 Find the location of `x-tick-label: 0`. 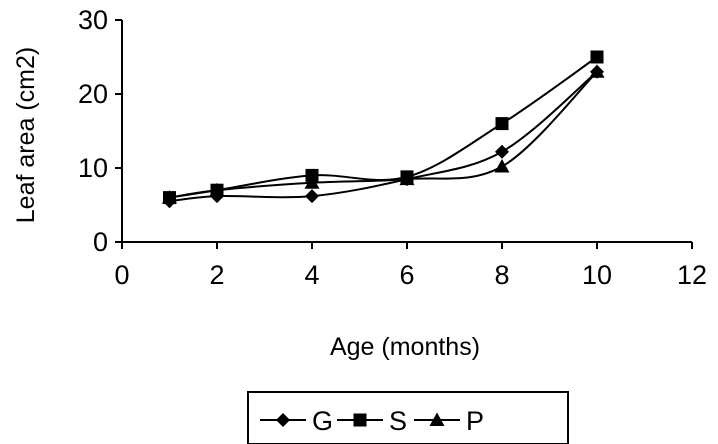

x-tick-label: 0 is located at coordinates (121, 275).